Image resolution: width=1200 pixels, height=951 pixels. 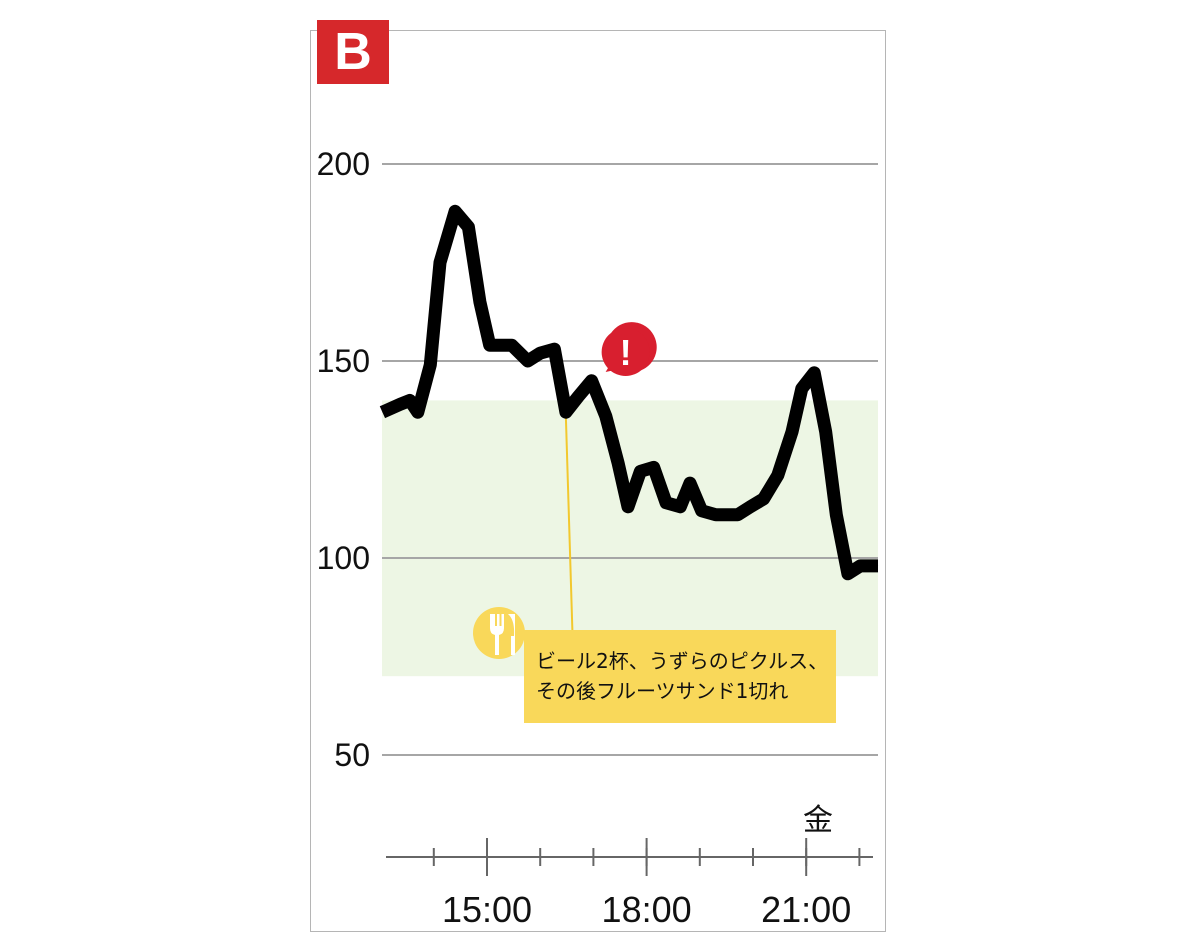 I want to click on y-tick-label: 200, so click(x=343, y=164).